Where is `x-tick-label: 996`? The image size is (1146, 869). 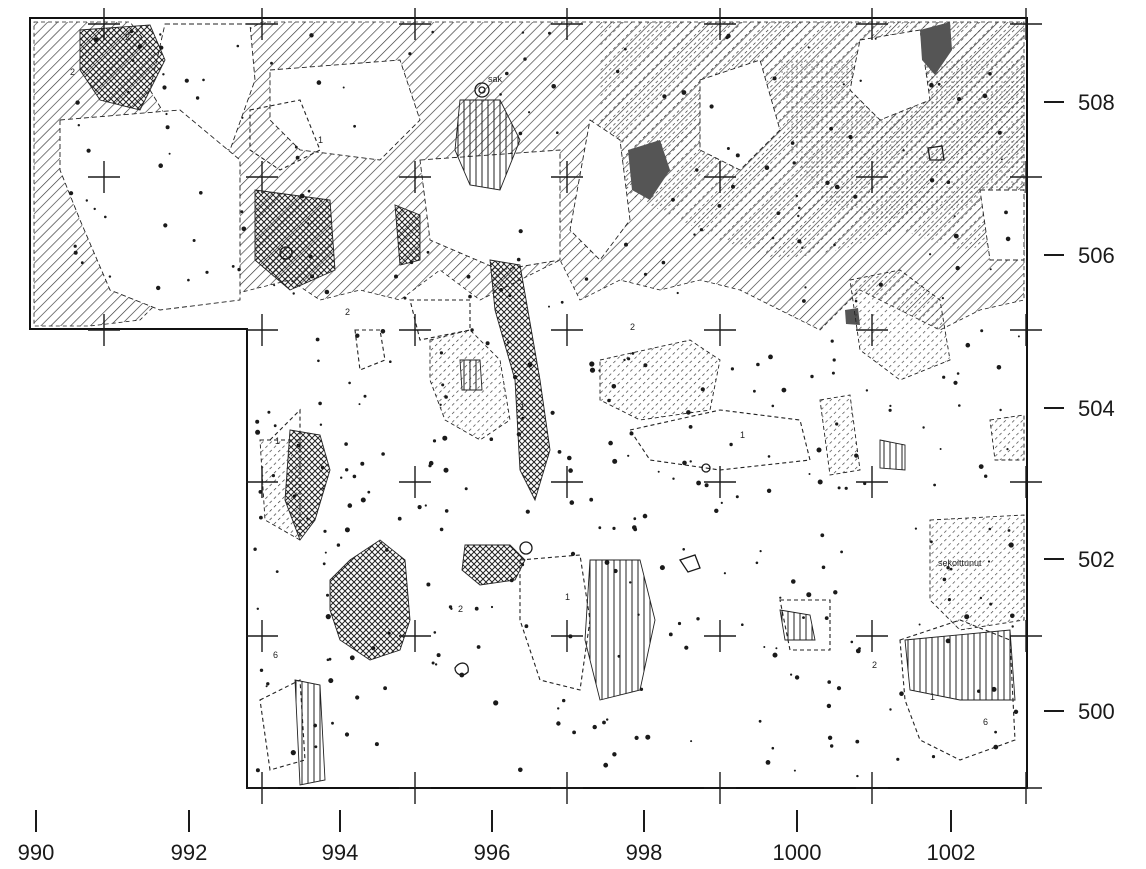
x-tick-label: 996 is located at coordinates (492, 852).